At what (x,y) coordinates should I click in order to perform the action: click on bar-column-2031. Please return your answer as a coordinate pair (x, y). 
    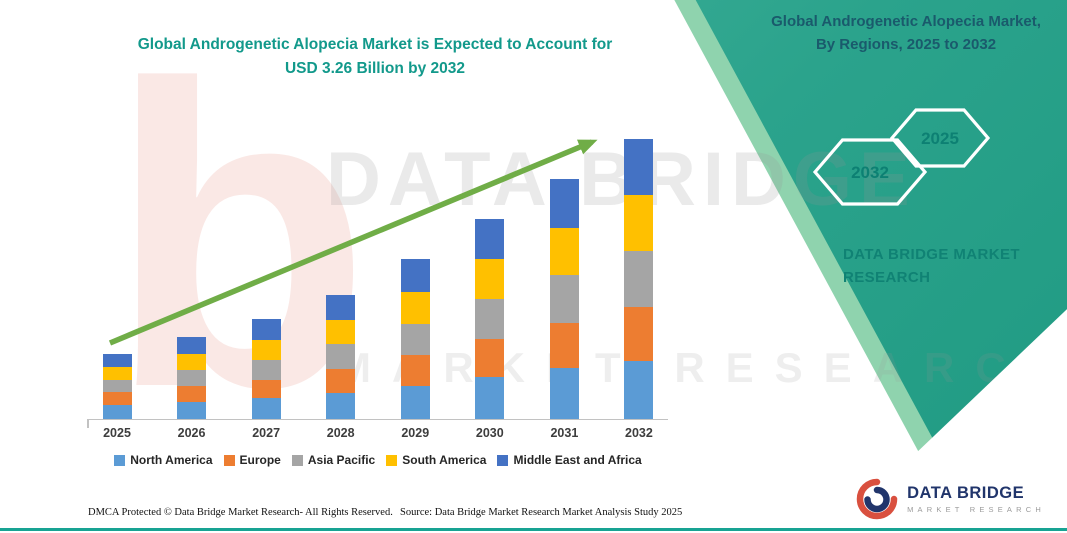
    Looking at the image, I should click on (564, 299).